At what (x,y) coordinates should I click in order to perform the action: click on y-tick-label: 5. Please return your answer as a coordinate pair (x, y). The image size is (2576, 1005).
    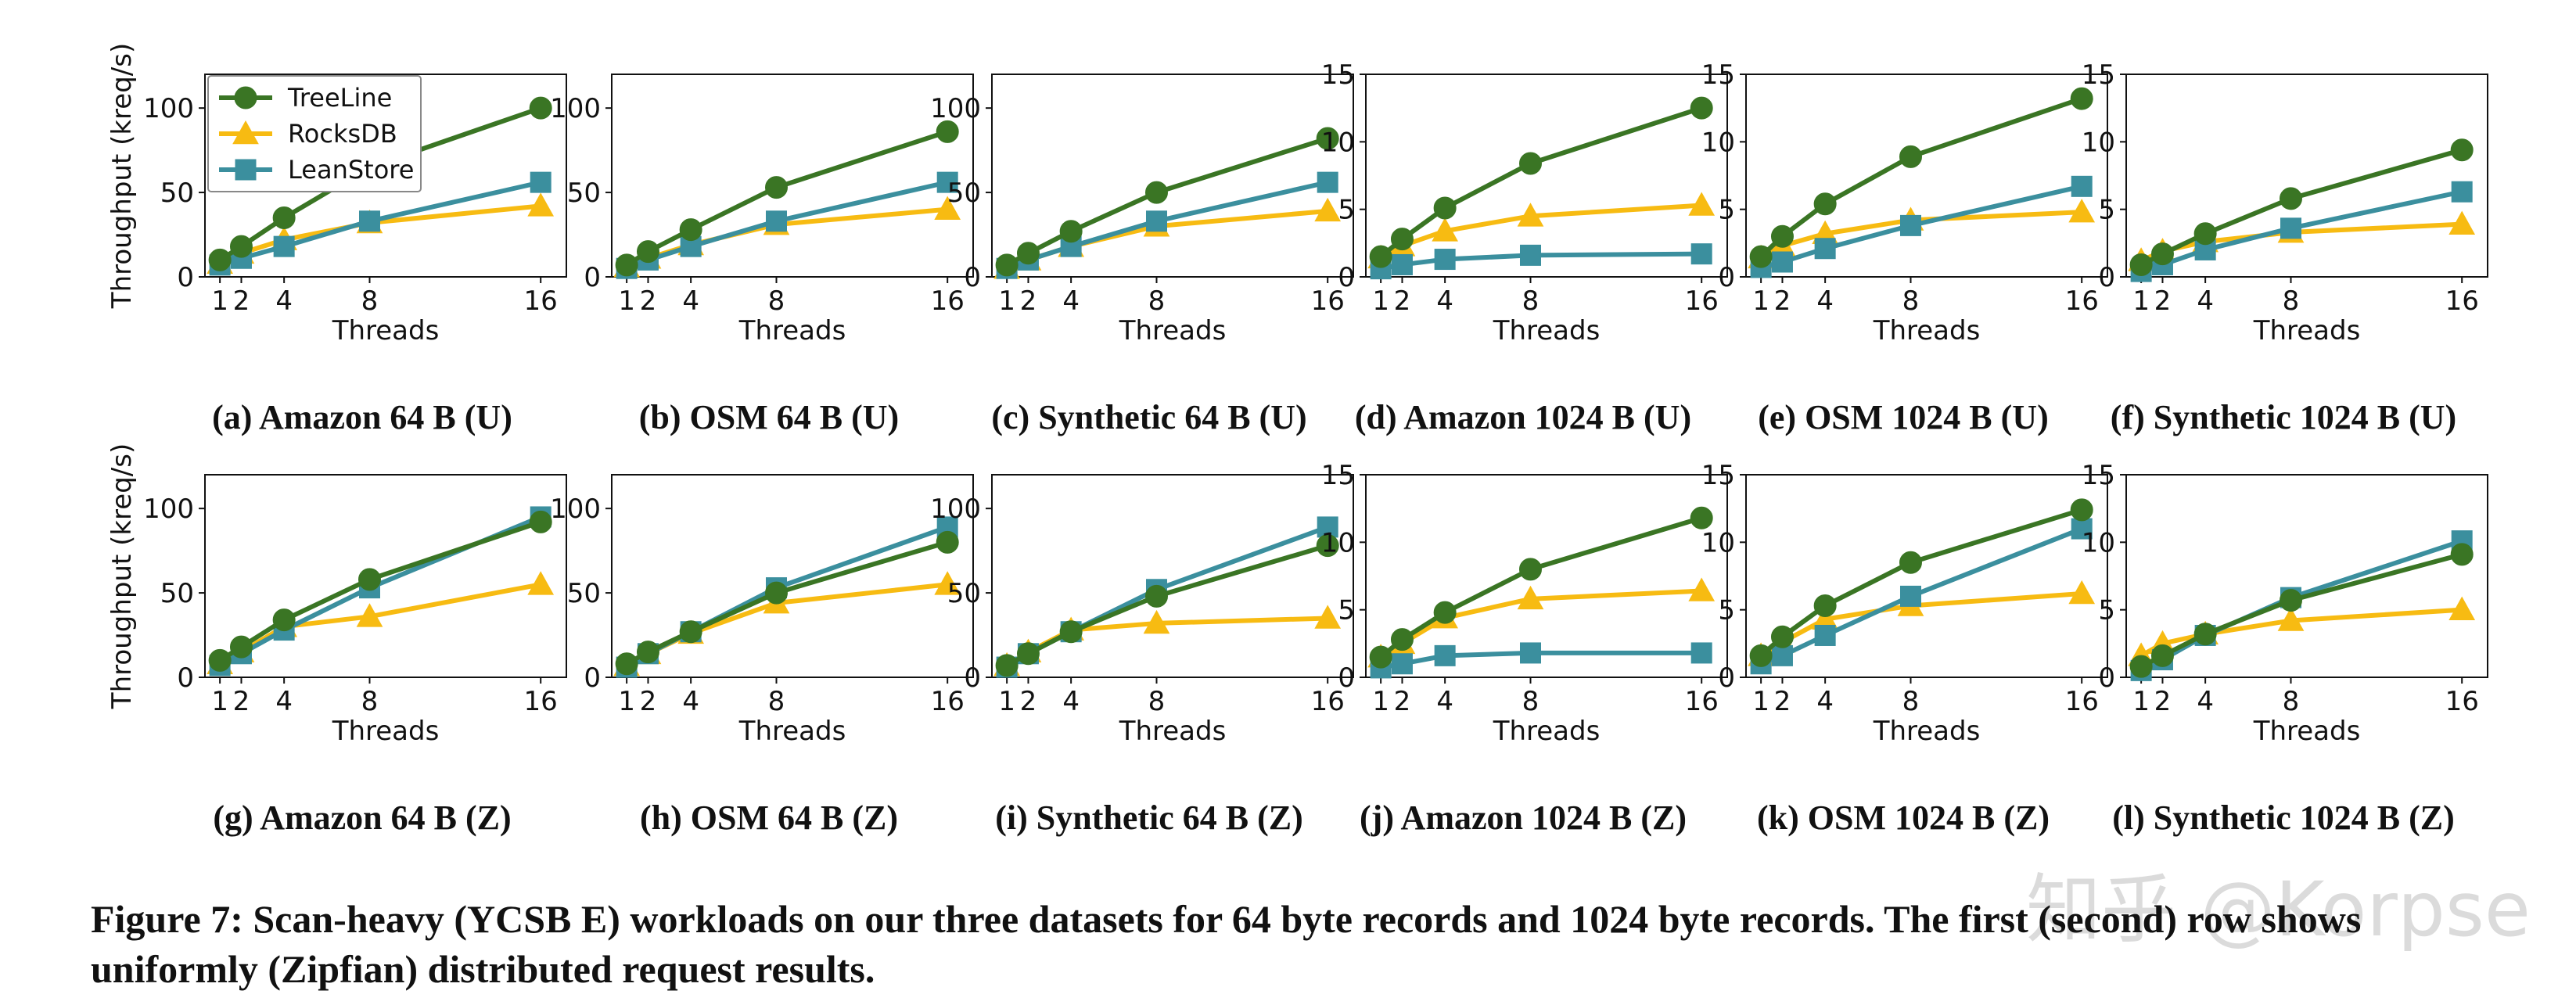
    Looking at the image, I should click on (2106, 611).